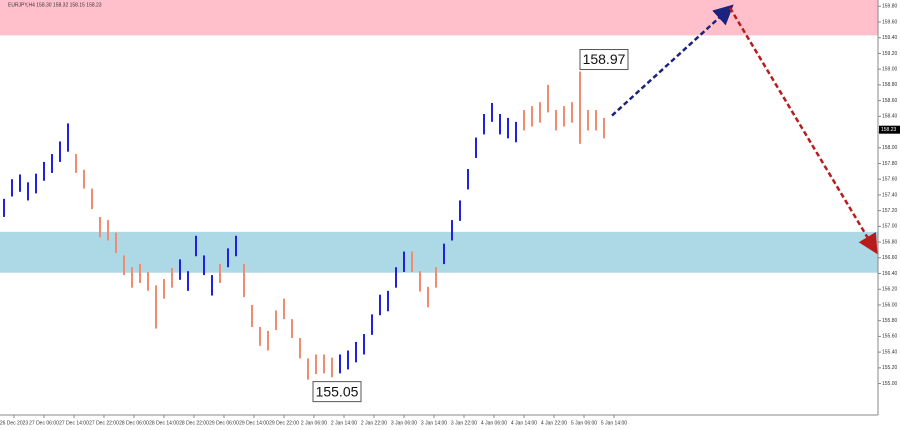 This screenshot has width=900, height=430. I want to click on x-tick-label: 28 Dec 22:00, so click(194, 423).